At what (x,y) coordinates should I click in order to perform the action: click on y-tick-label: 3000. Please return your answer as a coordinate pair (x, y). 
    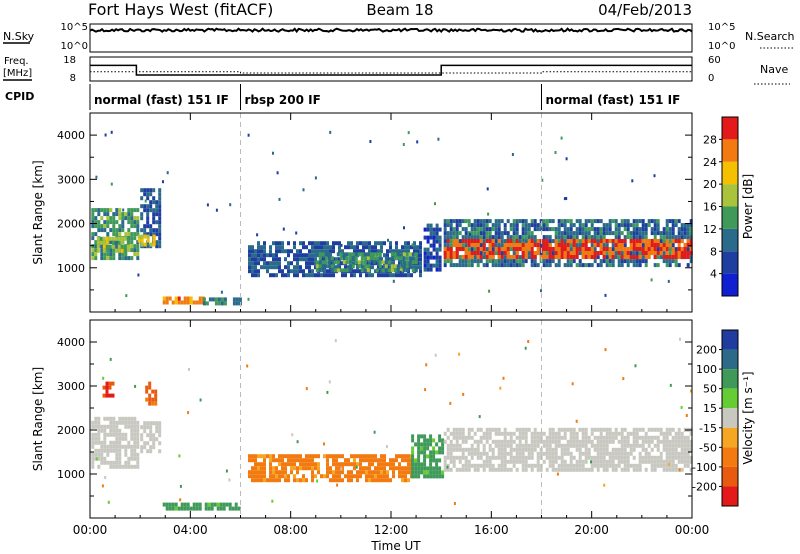
    Looking at the image, I should click on (71, 386).